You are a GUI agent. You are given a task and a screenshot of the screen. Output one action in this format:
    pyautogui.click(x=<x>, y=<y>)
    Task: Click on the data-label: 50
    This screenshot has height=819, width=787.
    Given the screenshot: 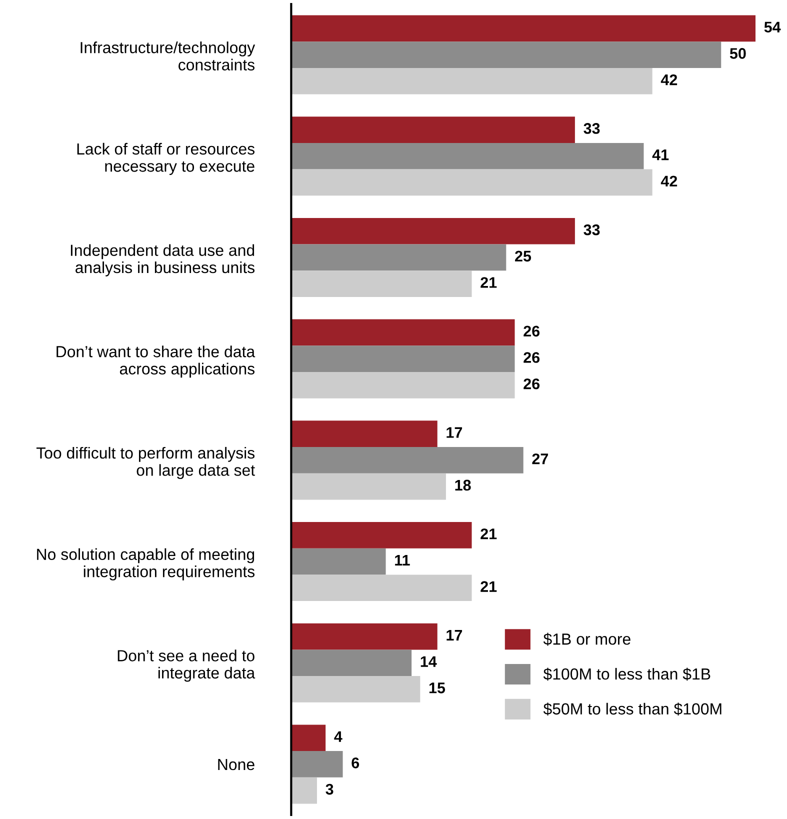 What is the action you would take?
    pyautogui.click(x=738, y=53)
    